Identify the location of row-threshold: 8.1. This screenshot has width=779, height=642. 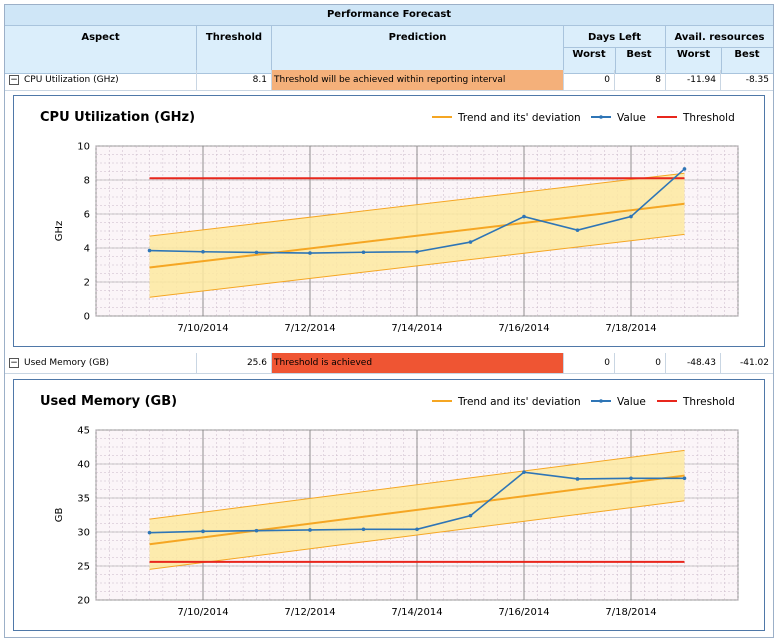
(234, 80).